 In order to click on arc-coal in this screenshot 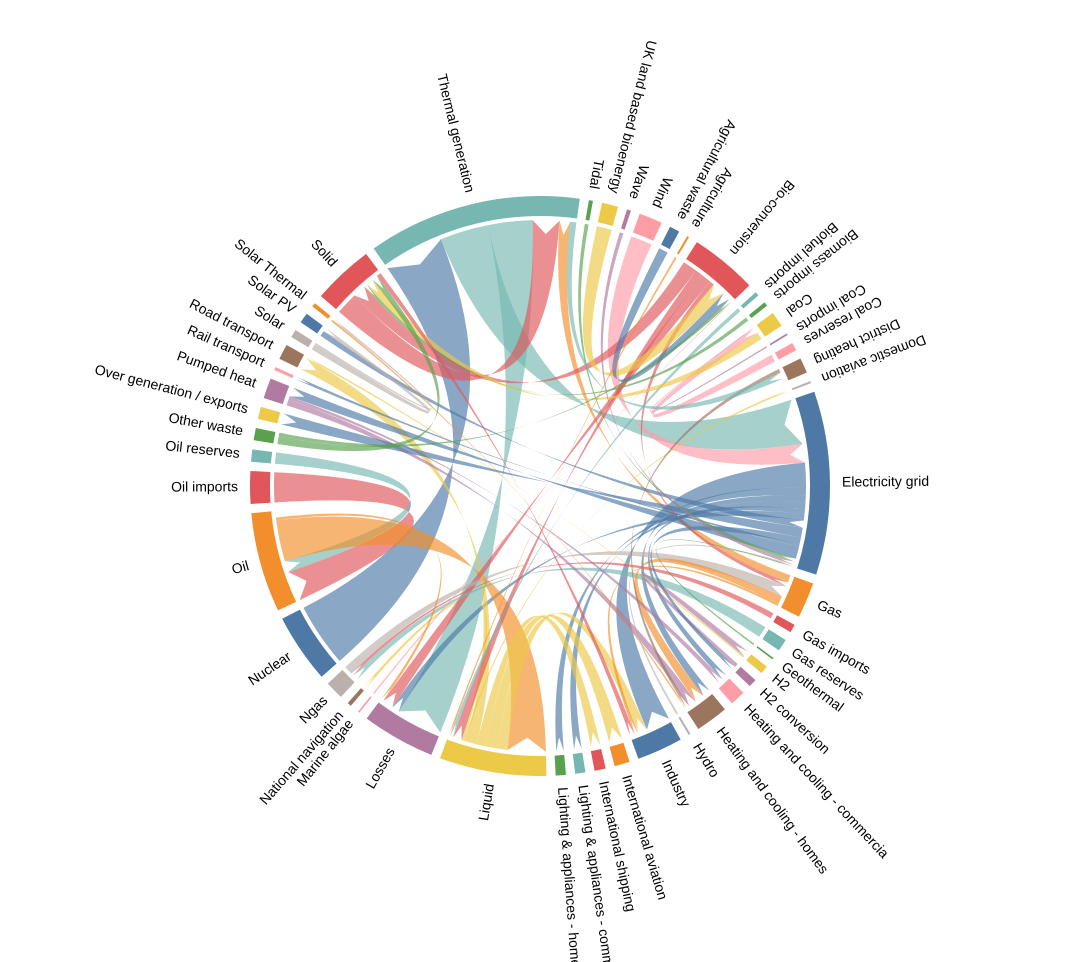, I will do `click(769, 324)`.